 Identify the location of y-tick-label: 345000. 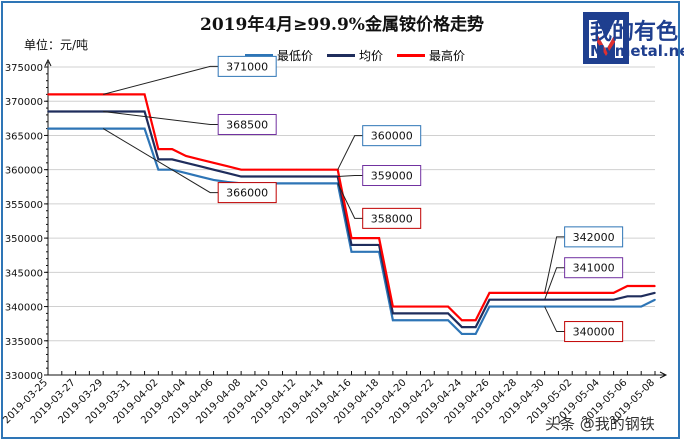
(24, 273).